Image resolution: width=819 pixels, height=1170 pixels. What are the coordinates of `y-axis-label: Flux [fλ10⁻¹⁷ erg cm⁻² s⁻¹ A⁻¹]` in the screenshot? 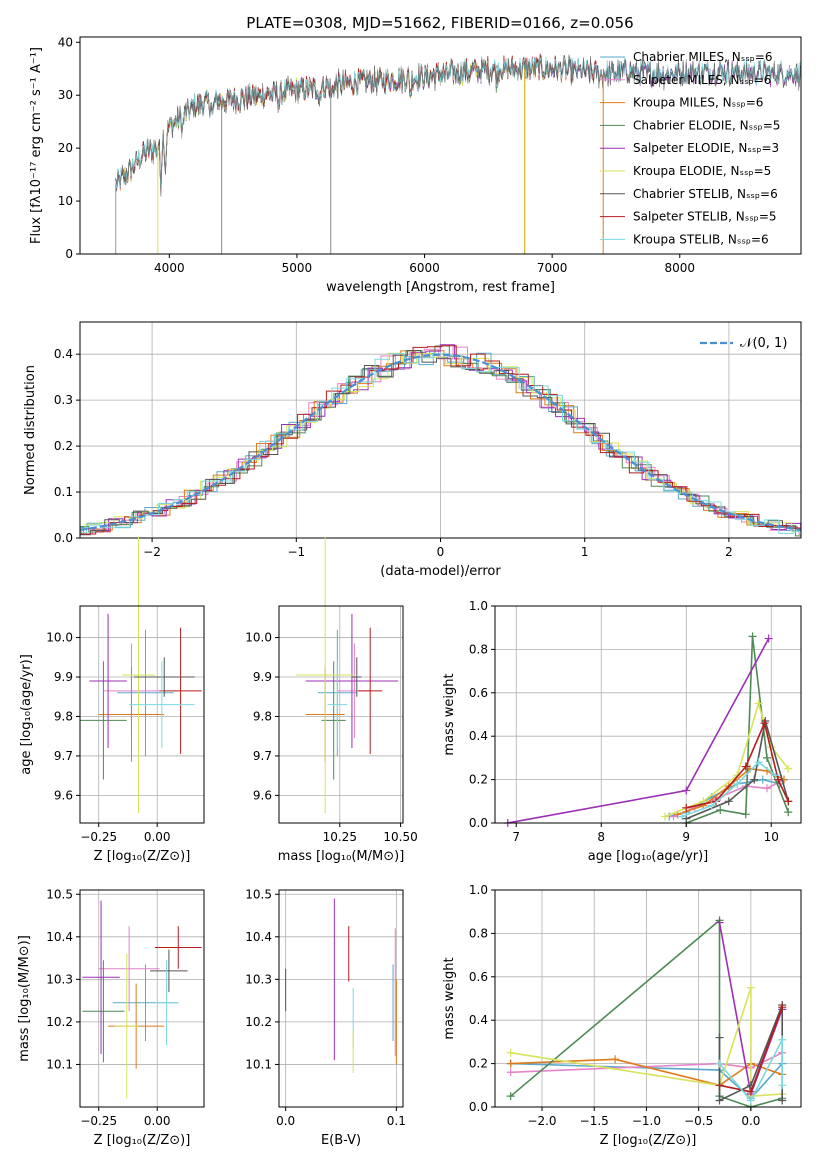 It's located at (36, 145).